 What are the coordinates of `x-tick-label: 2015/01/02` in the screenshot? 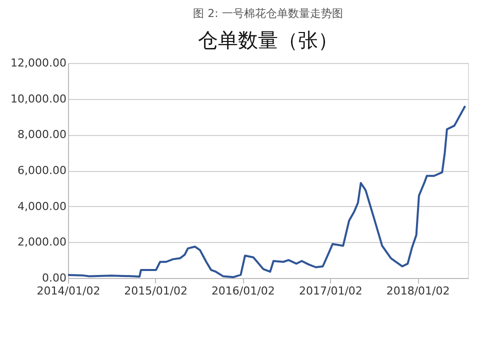 It's located at (156, 291).